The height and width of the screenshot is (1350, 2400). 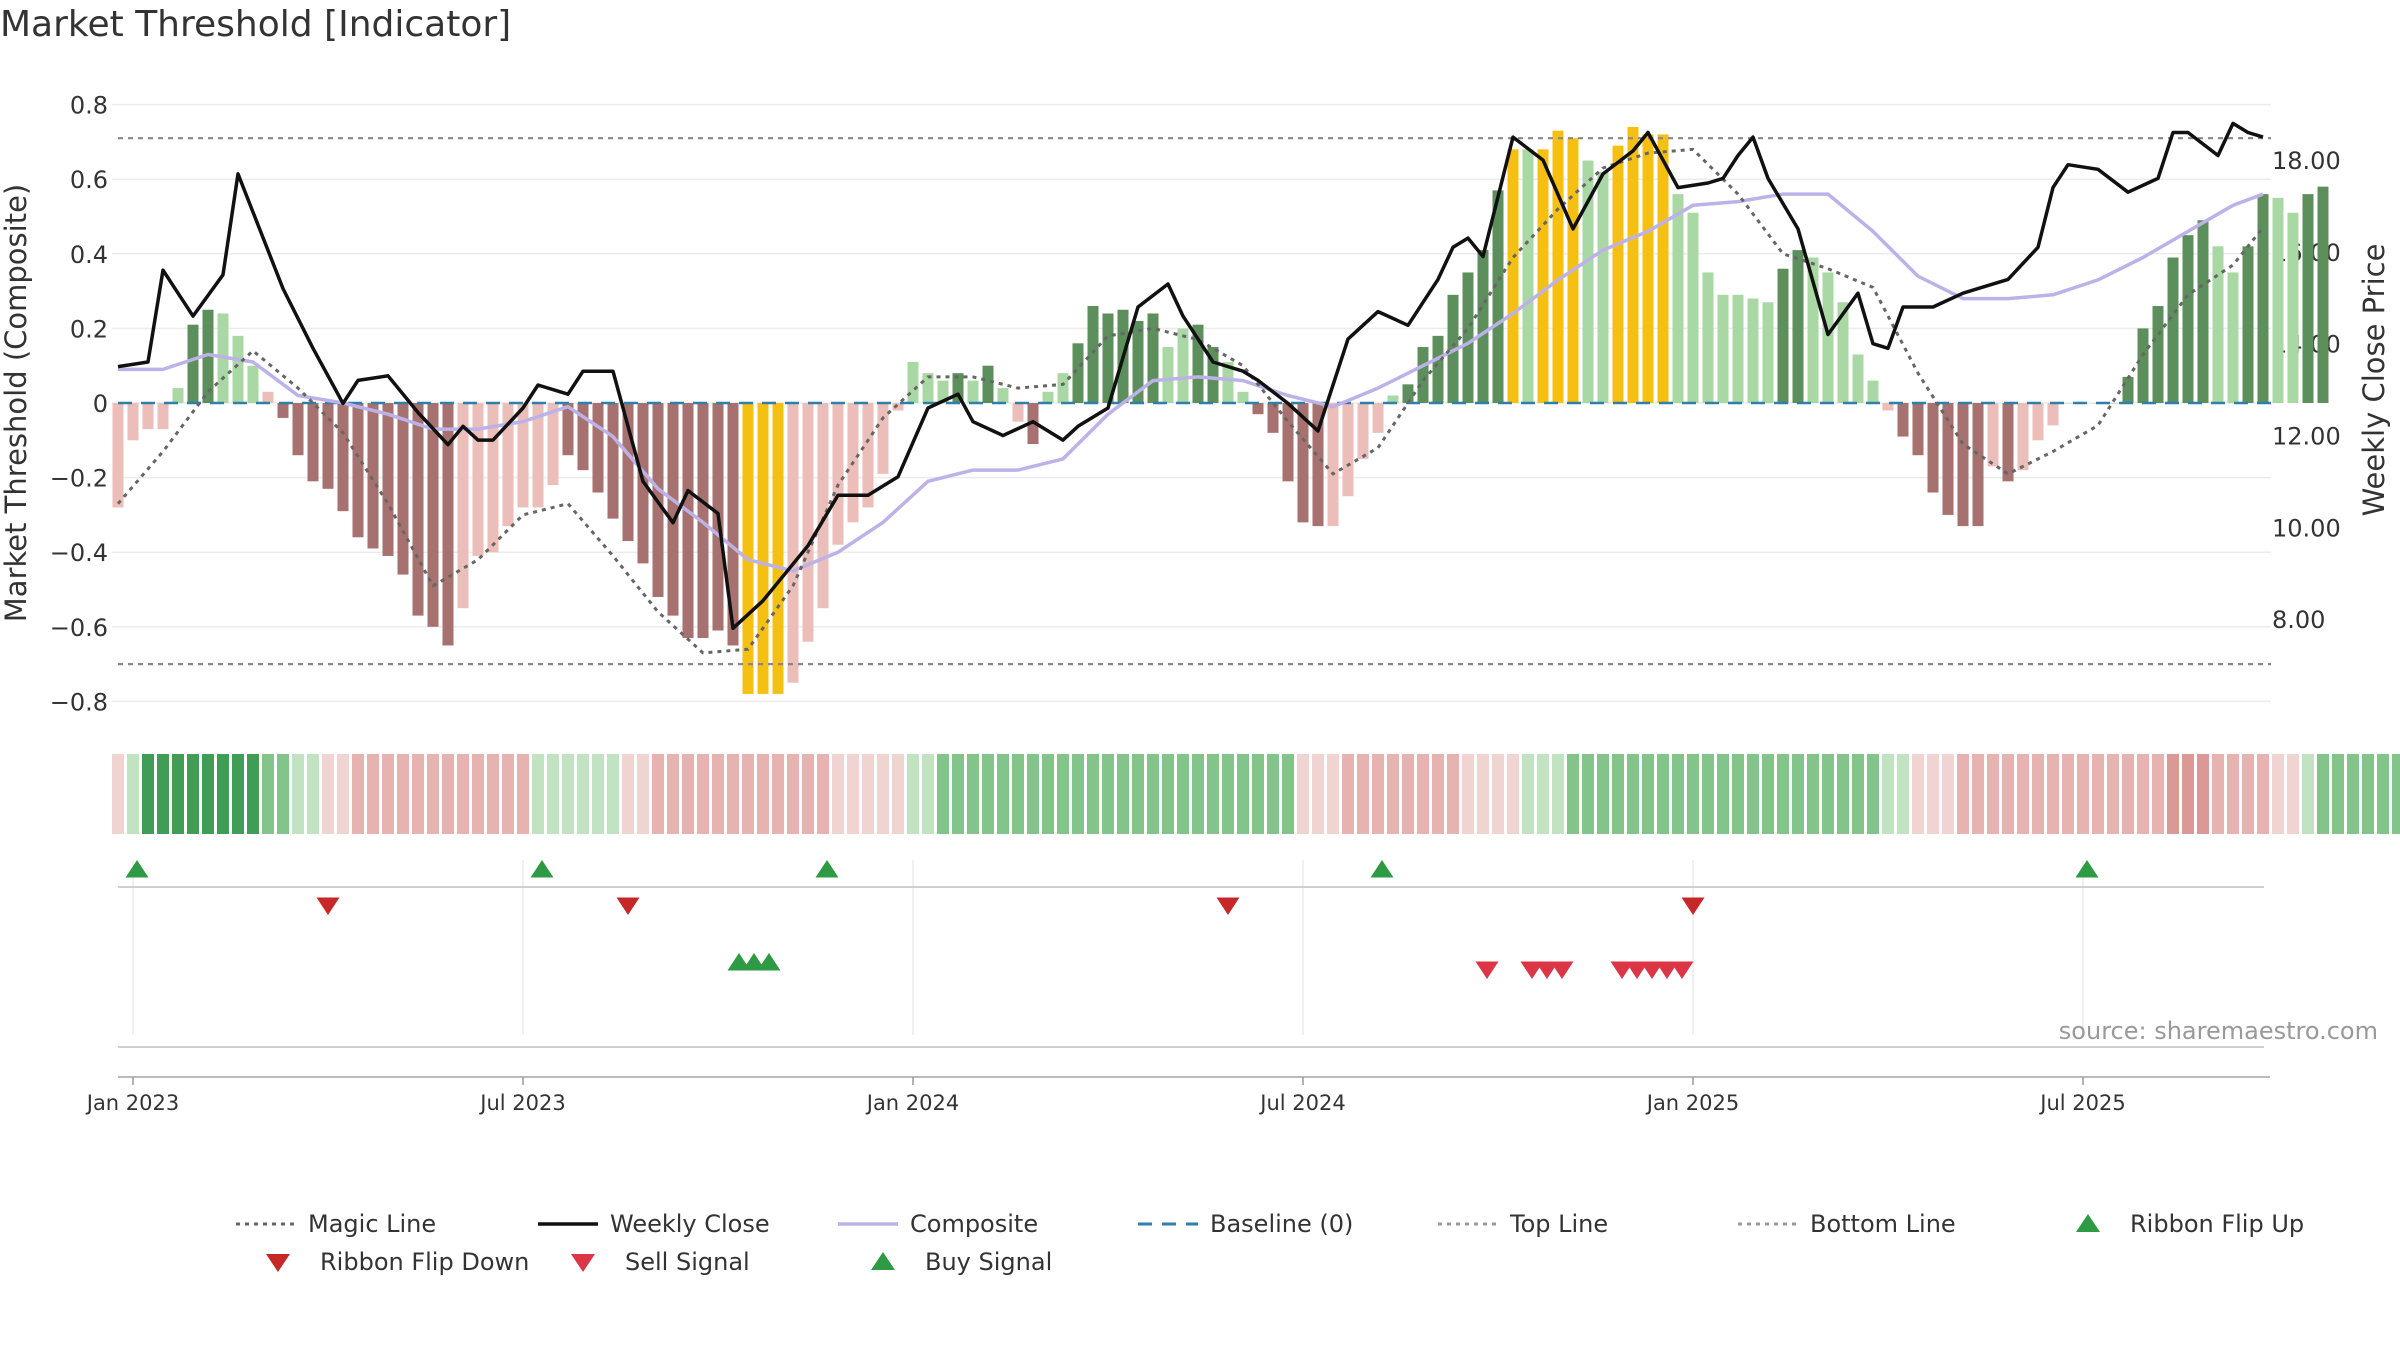 What do you see at coordinates (690, 1224) in the screenshot?
I see `legend-label: Weekly Close` at bounding box center [690, 1224].